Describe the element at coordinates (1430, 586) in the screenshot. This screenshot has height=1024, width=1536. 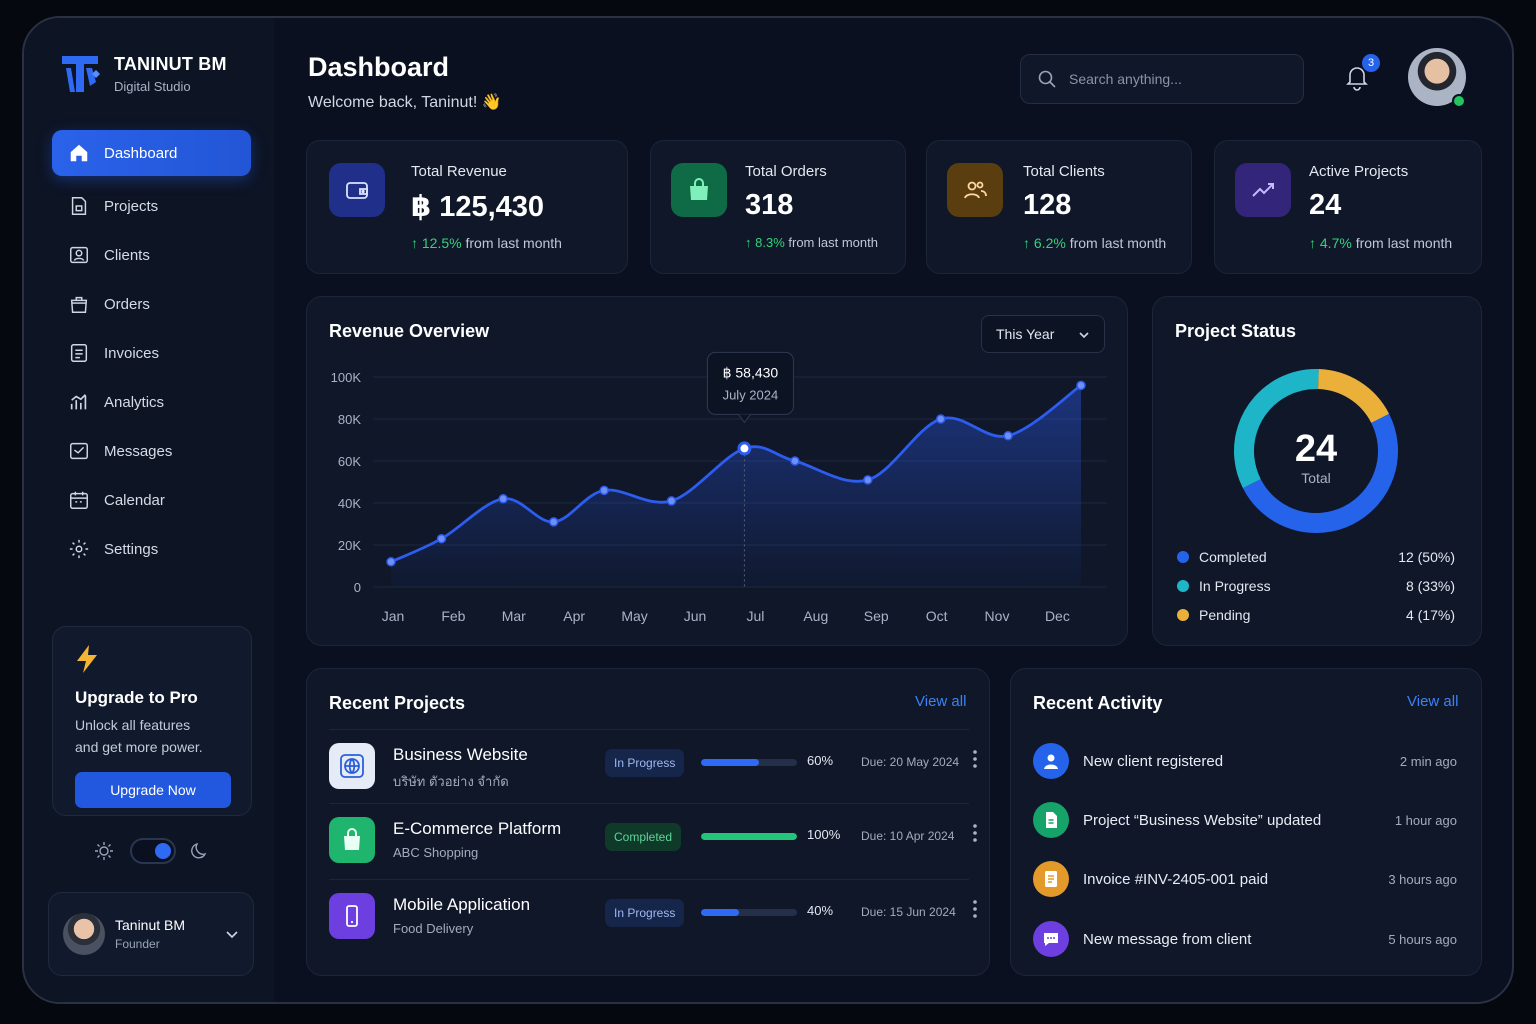
I see `legend-value: 8 (33%)` at that location.